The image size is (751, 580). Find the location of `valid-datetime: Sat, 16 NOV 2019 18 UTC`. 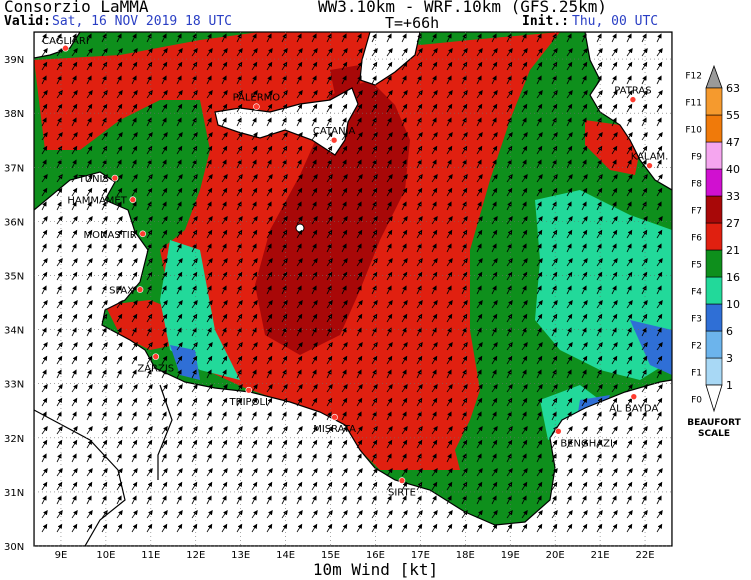

valid-datetime: Sat, 16 NOV 2019 18 UTC is located at coordinates (142, 21).